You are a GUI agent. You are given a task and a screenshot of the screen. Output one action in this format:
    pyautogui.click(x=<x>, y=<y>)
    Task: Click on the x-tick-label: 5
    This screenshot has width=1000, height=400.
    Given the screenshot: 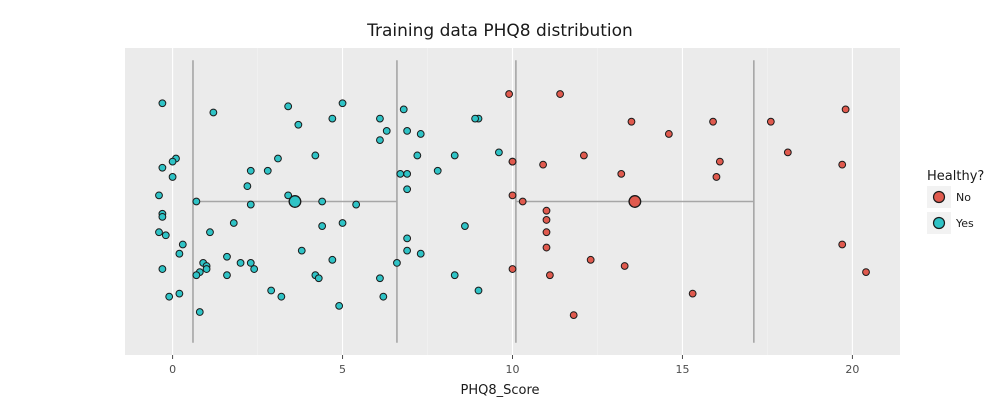 What is the action you would take?
    pyautogui.click(x=342, y=369)
    